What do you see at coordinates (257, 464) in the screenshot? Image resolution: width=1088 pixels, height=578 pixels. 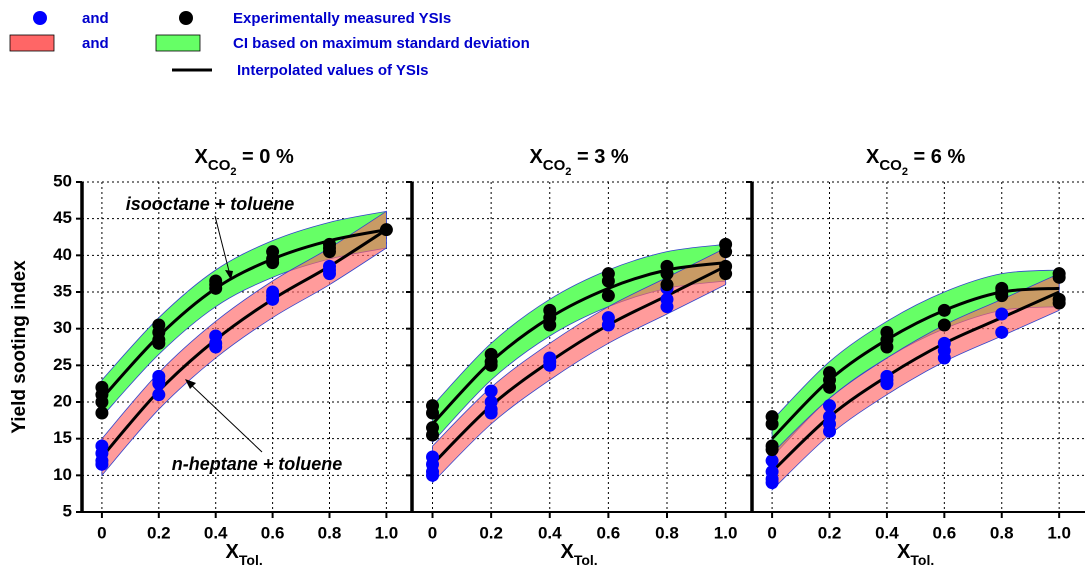 I see `annotation: n-heptane + toluene` at bounding box center [257, 464].